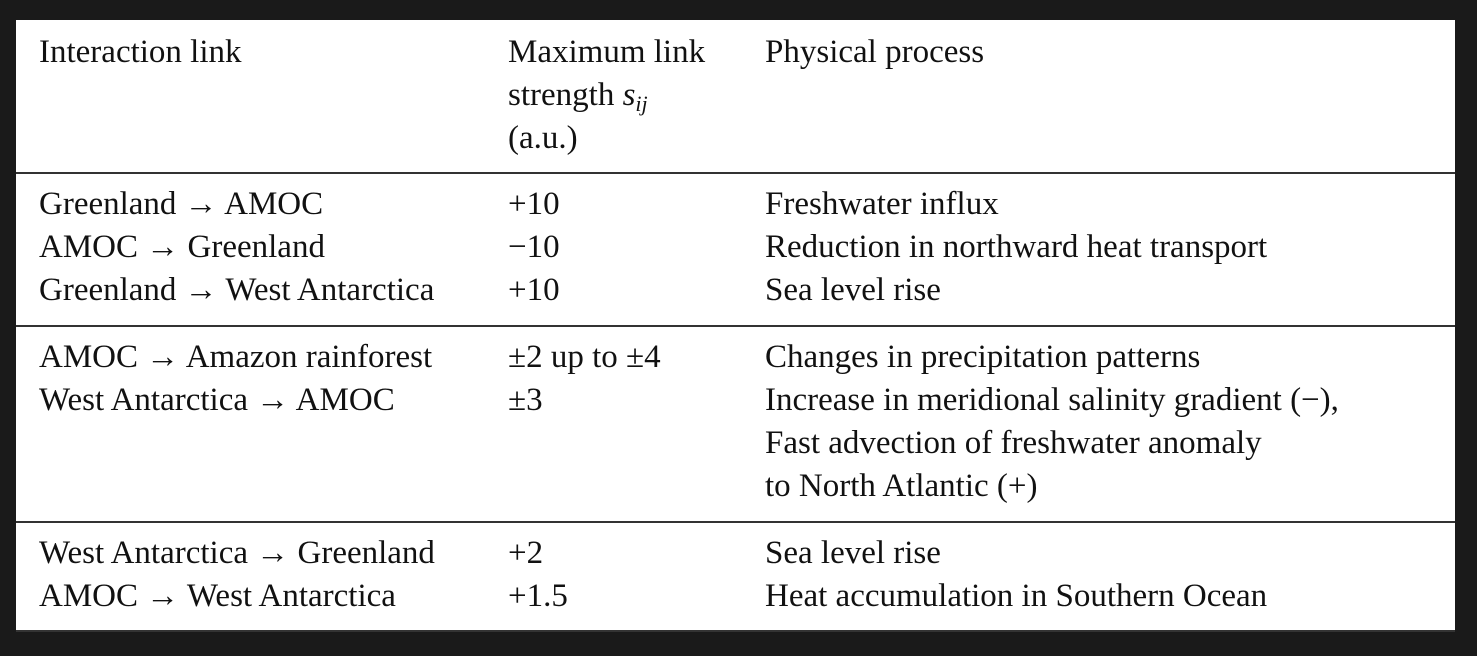  I want to click on strength-symbol: s, so click(629, 95).